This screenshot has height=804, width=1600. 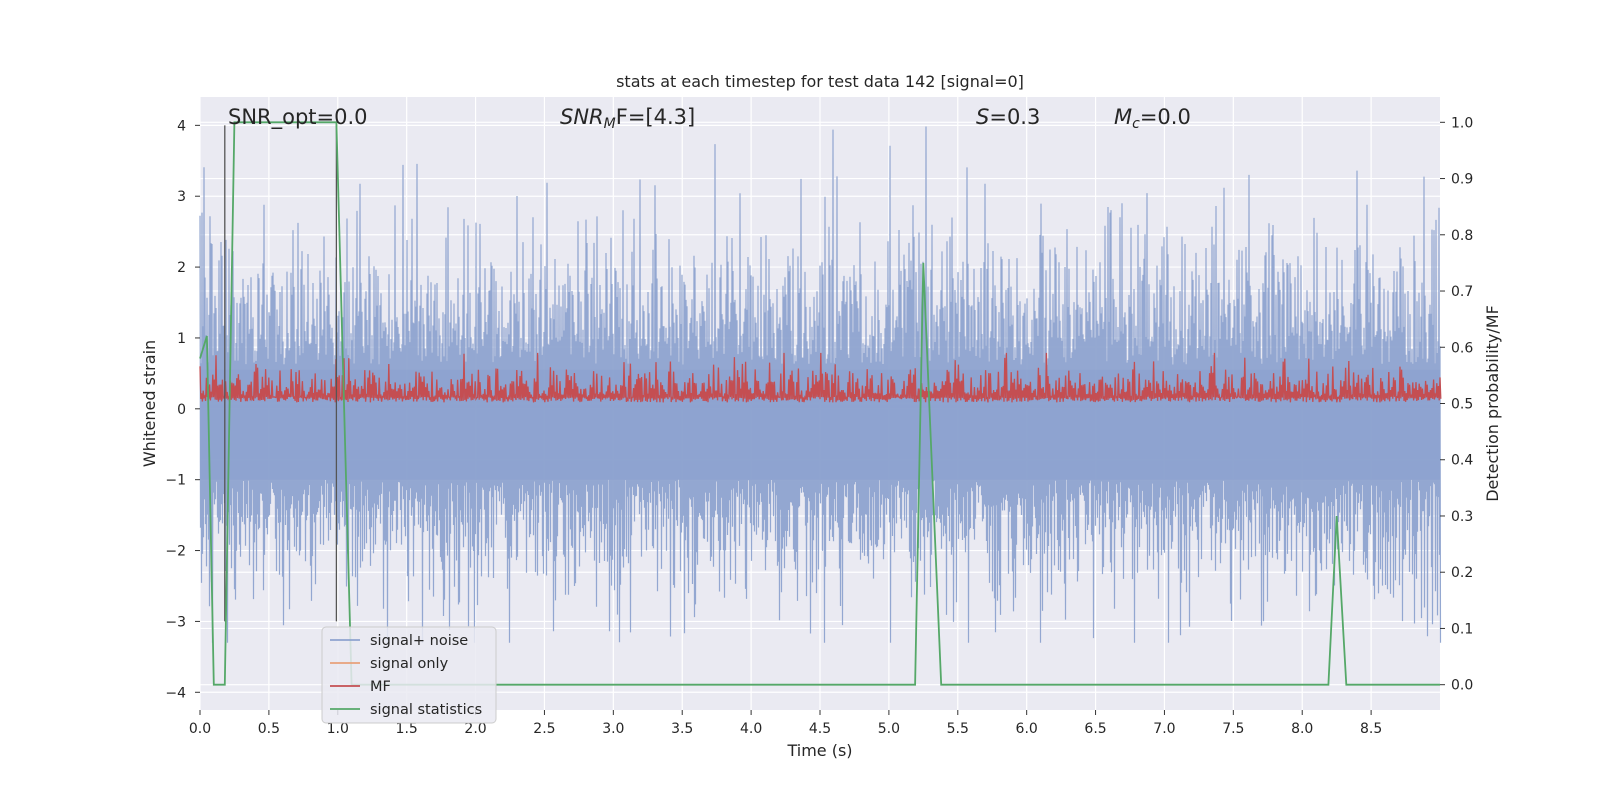 I want to click on legend-label-mf: MF, so click(x=380, y=687).